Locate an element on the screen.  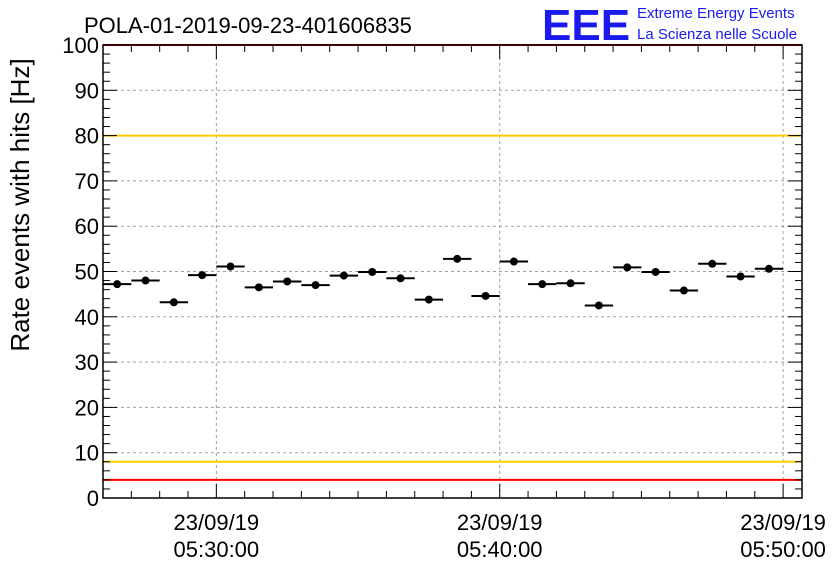
y-tick-label: 80 is located at coordinates (87, 136).